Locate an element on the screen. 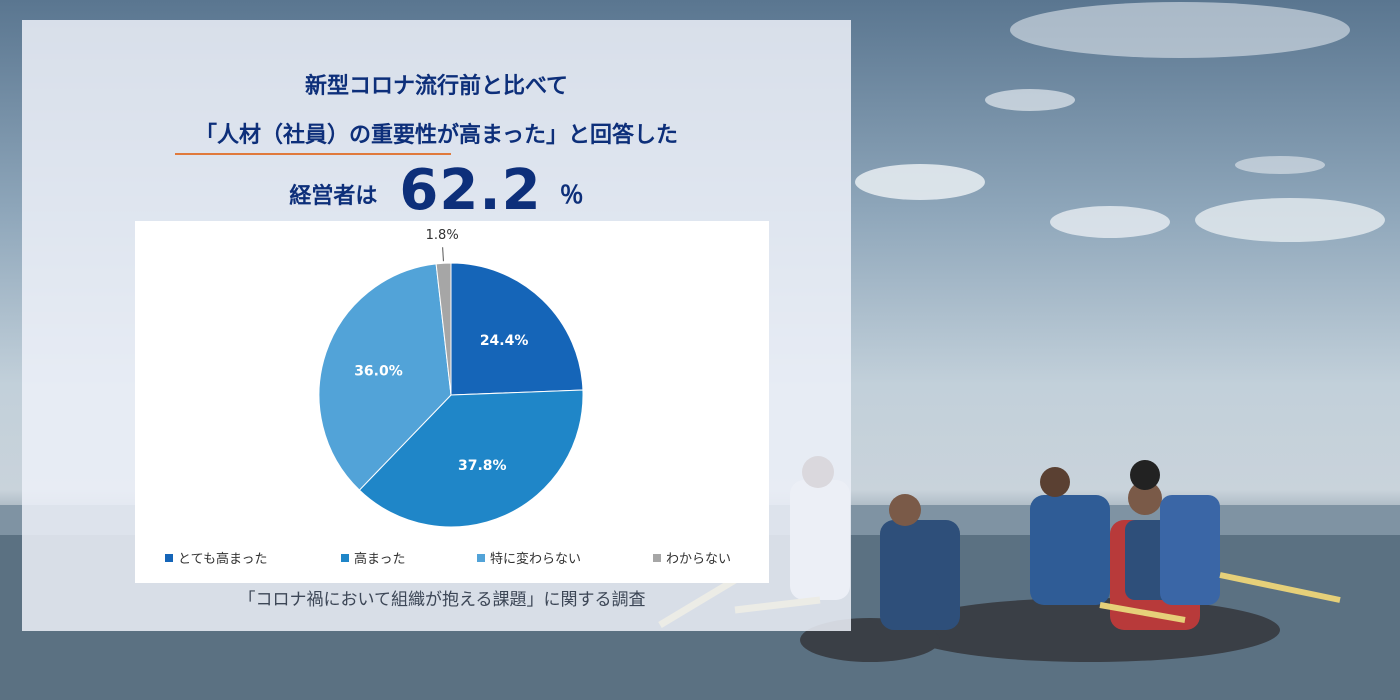 The width and height of the screenshot is (1400, 700). headline-line-1: 新型コロナ流行前と比べて is located at coordinates (436, 86).